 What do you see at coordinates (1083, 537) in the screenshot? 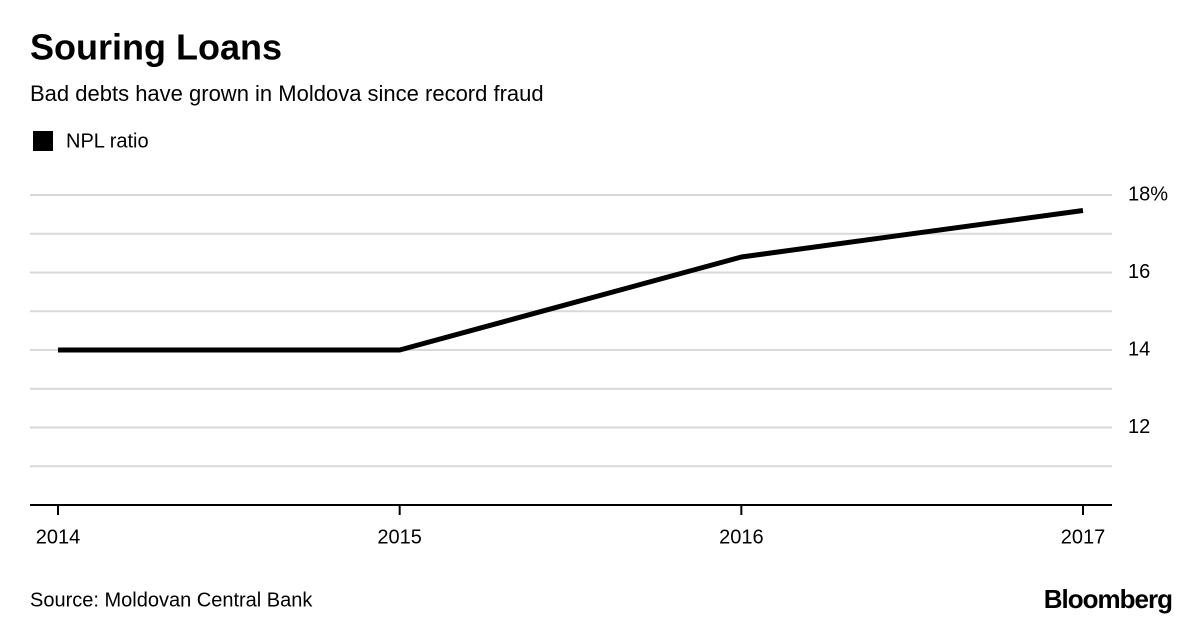
I see `x-tick-label: 2017` at bounding box center [1083, 537].